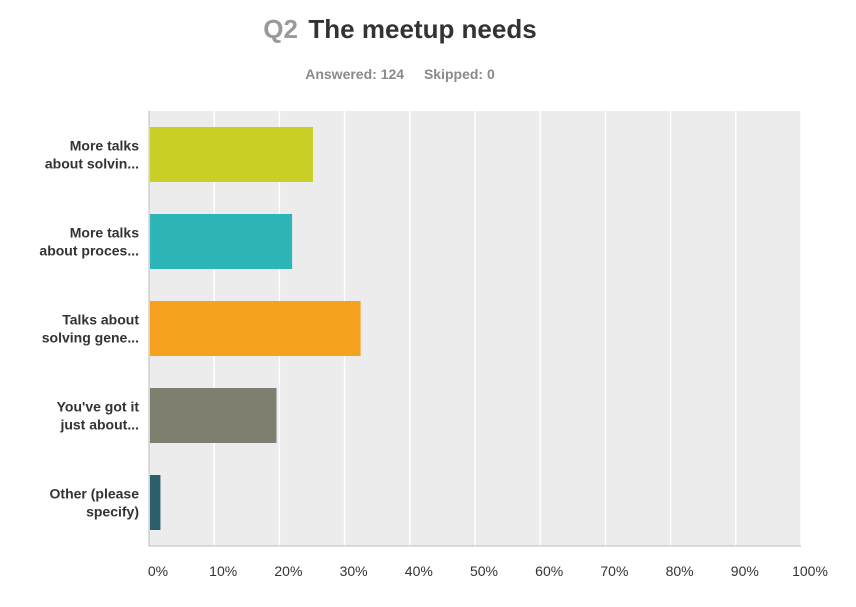  What do you see at coordinates (549, 571) in the screenshot?
I see `x-tick-label: 60%` at bounding box center [549, 571].